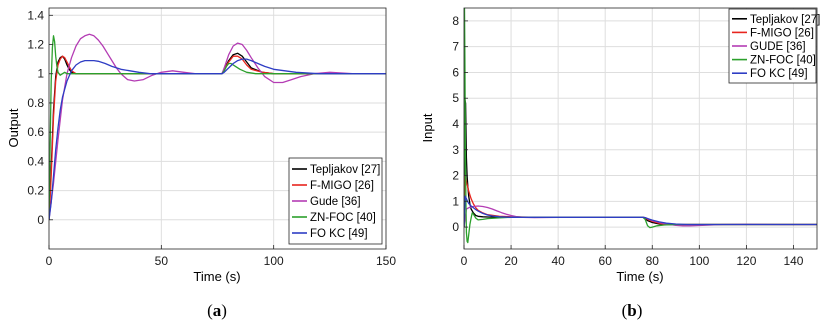 The image size is (823, 325). Describe the element at coordinates (558, 261) in the screenshot. I see `x-tick-label: 40` at that location.